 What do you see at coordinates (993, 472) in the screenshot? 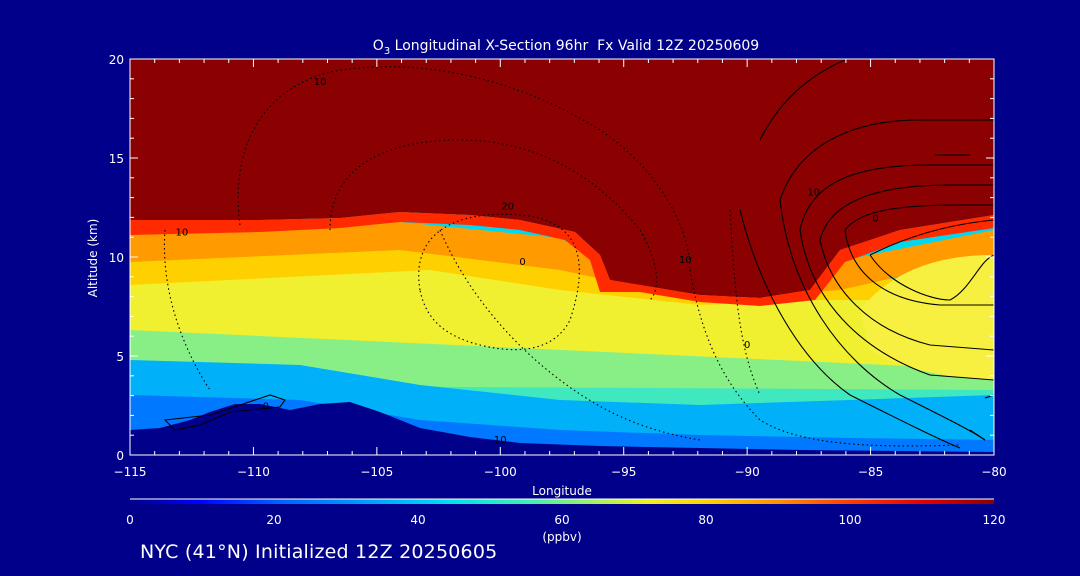
I see `x-tick-label: −80` at bounding box center [993, 472].